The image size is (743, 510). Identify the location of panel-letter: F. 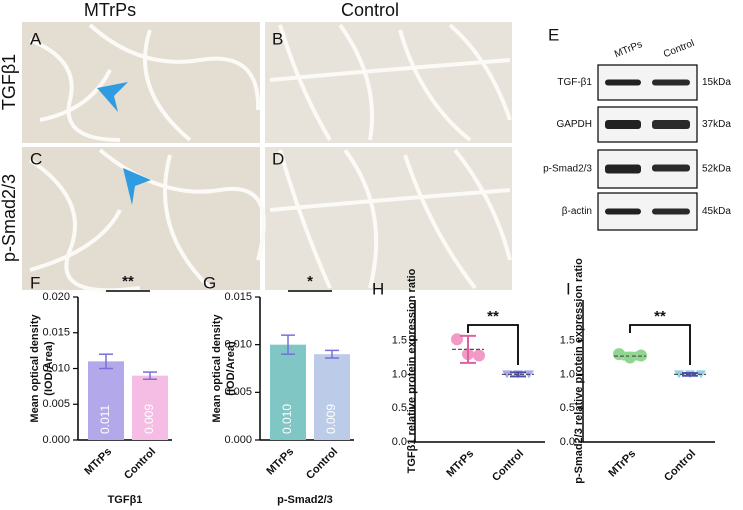
(35, 282).